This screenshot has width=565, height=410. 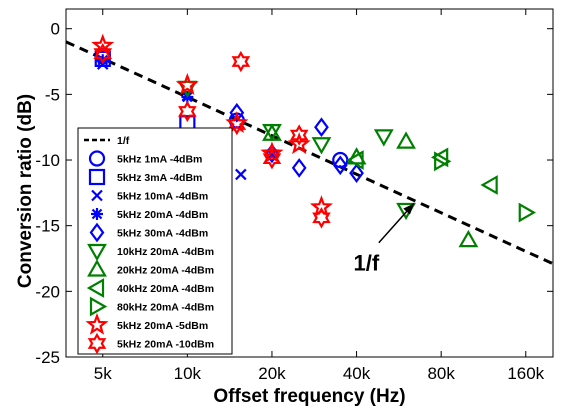 I want to click on y-tick-label: -20, so click(x=47, y=291).